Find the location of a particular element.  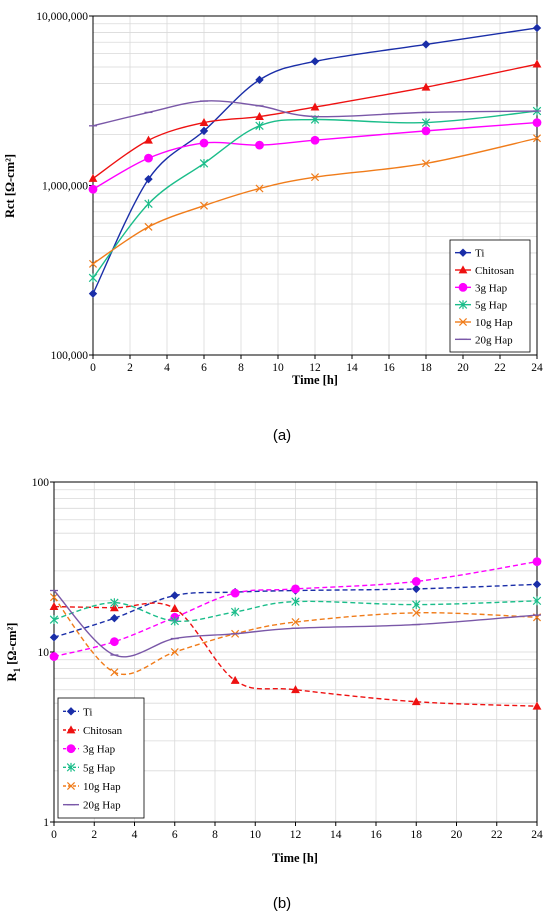

b-legend-label: Ti is located at coordinates (87, 712).